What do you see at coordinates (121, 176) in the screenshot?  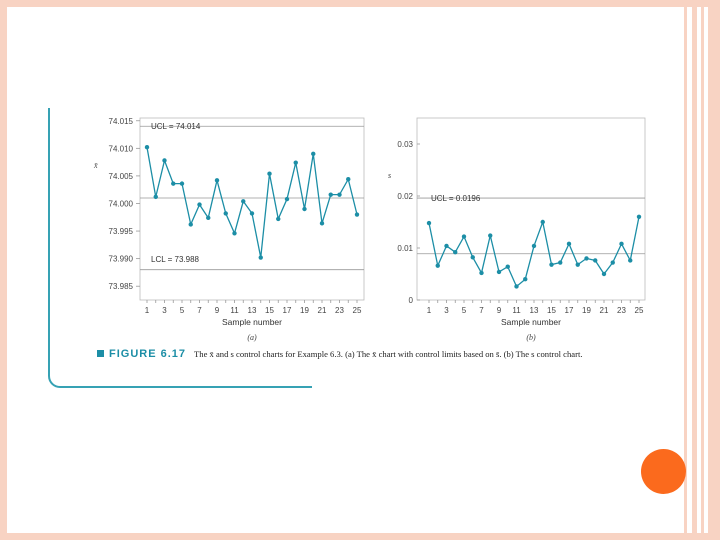 I see `y-tick-label: 74.005` at bounding box center [121, 176].